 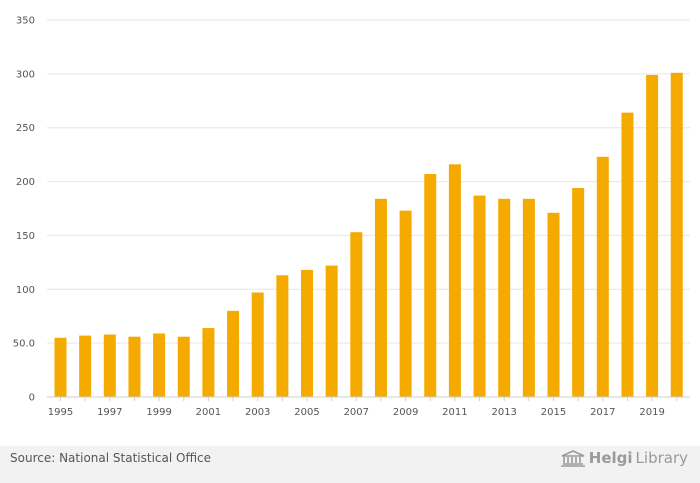 What do you see at coordinates (208, 362) in the screenshot?
I see `bar-2001` at bounding box center [208, 362].